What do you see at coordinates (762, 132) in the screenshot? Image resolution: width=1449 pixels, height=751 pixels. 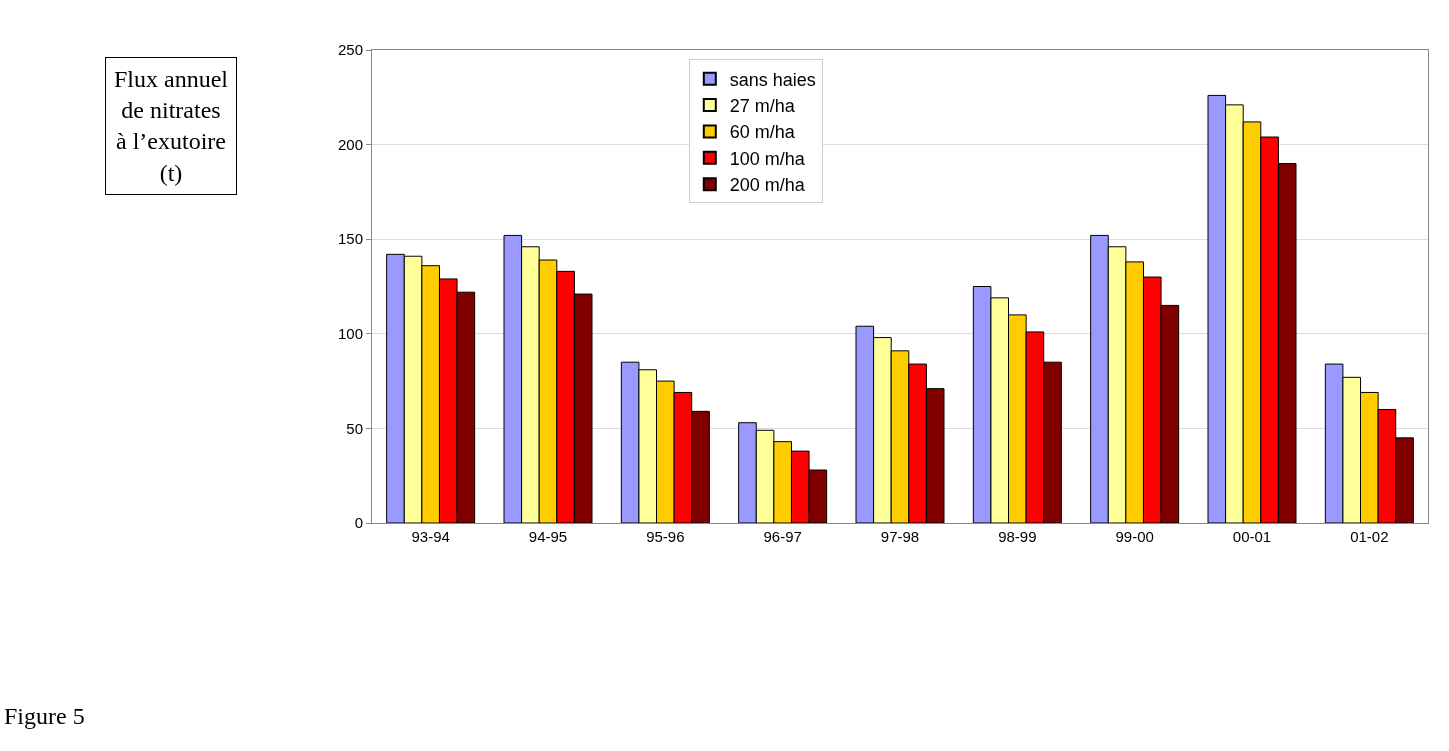 I see `legend-label: 60 m/ha` at bounding box center [762, 132].